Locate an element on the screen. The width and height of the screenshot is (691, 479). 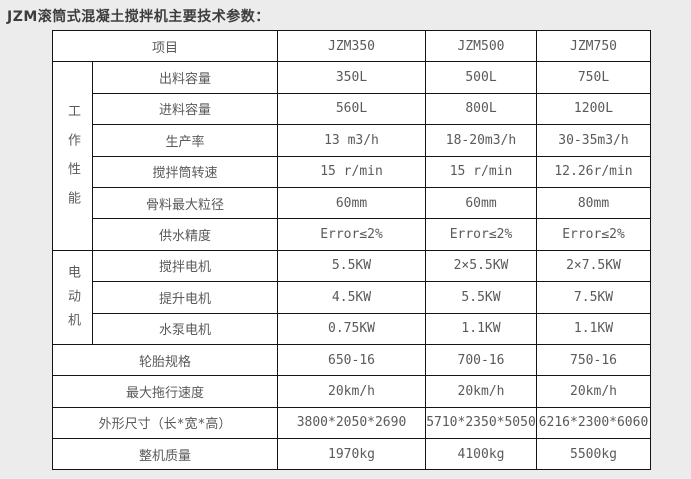
cell-value: 80mm is located at coordinates (593, 203).